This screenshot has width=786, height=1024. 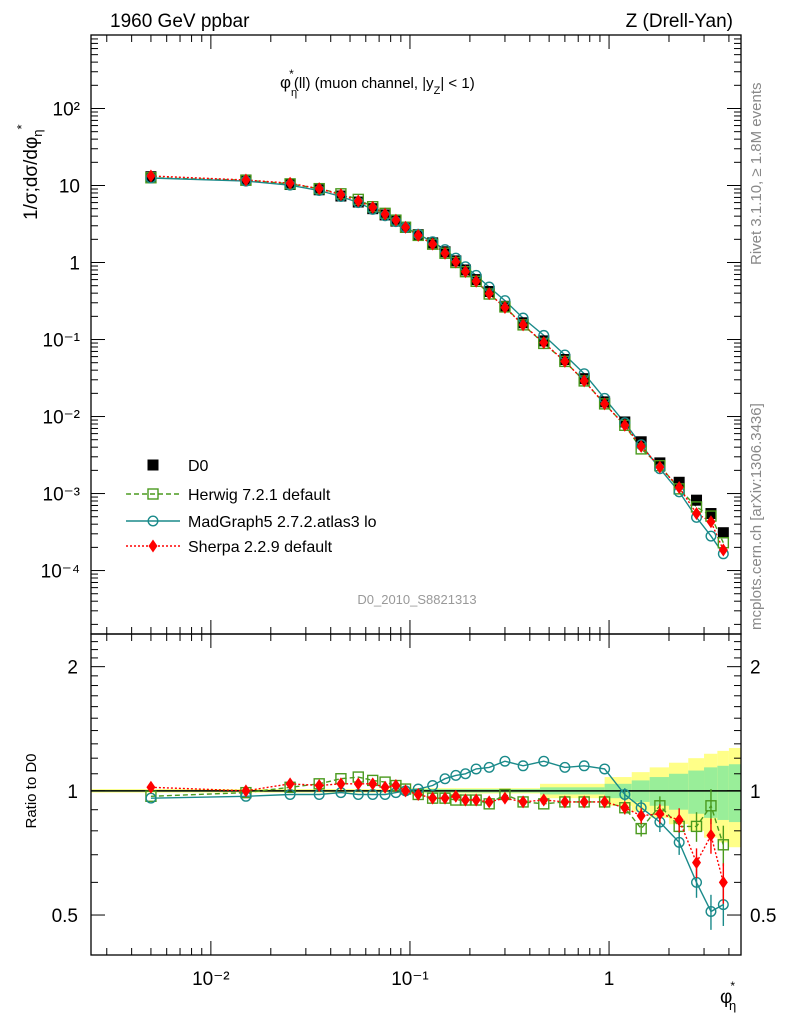 What do you see at coordinates (74, 264) in the screenshot?
I see `y-tick-label: 1` at bounding box center [74, 264].